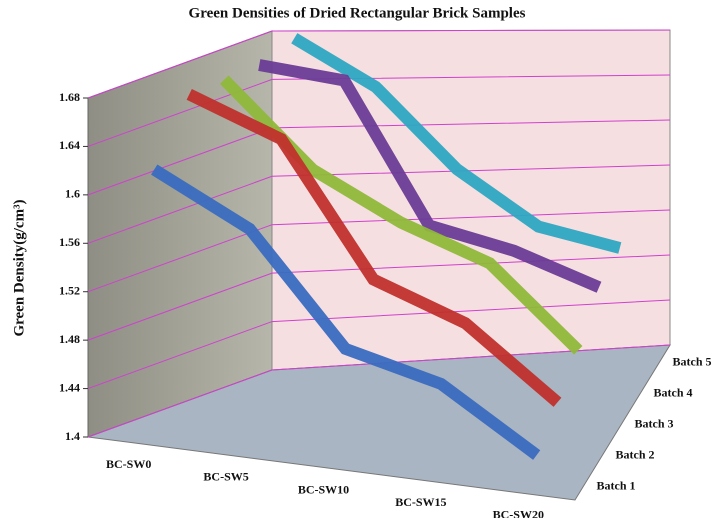  What do you see at coordinates (635, 454) in the screenshot?
I see `legend-label: Batch 2` at bounding box center [635, 454].